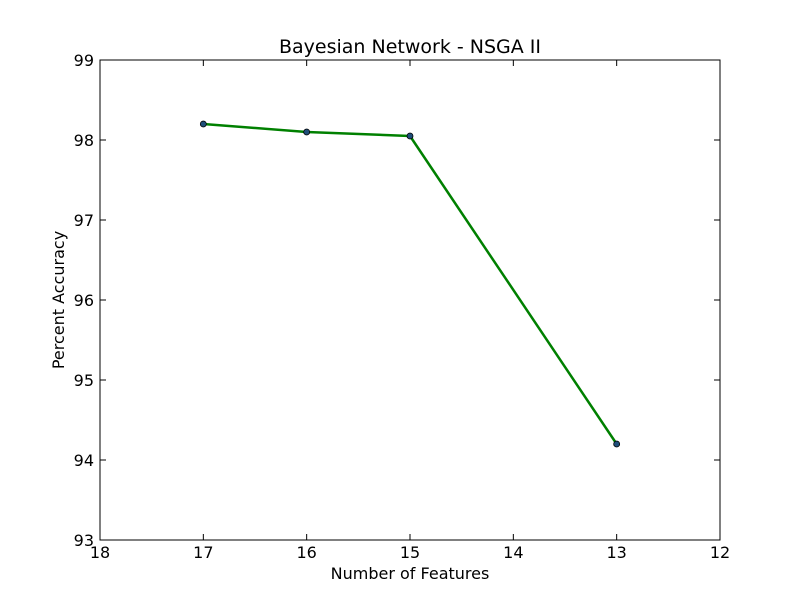 This screenshot has width=800, height=600. What do you see at coordinates (84, 460) in the screenshot?
I see `y-tick-label: 94` at bounding box center [84, 460].